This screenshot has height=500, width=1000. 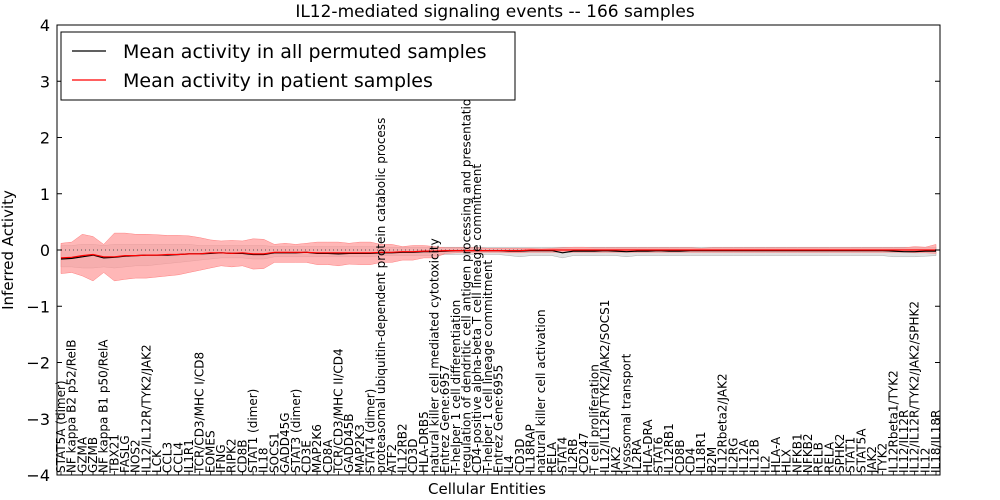 What do you see at coordinates (573, 456) in the screenshot?
I see `x-tick-label: IL2RB` at bounding box center [573, 456].